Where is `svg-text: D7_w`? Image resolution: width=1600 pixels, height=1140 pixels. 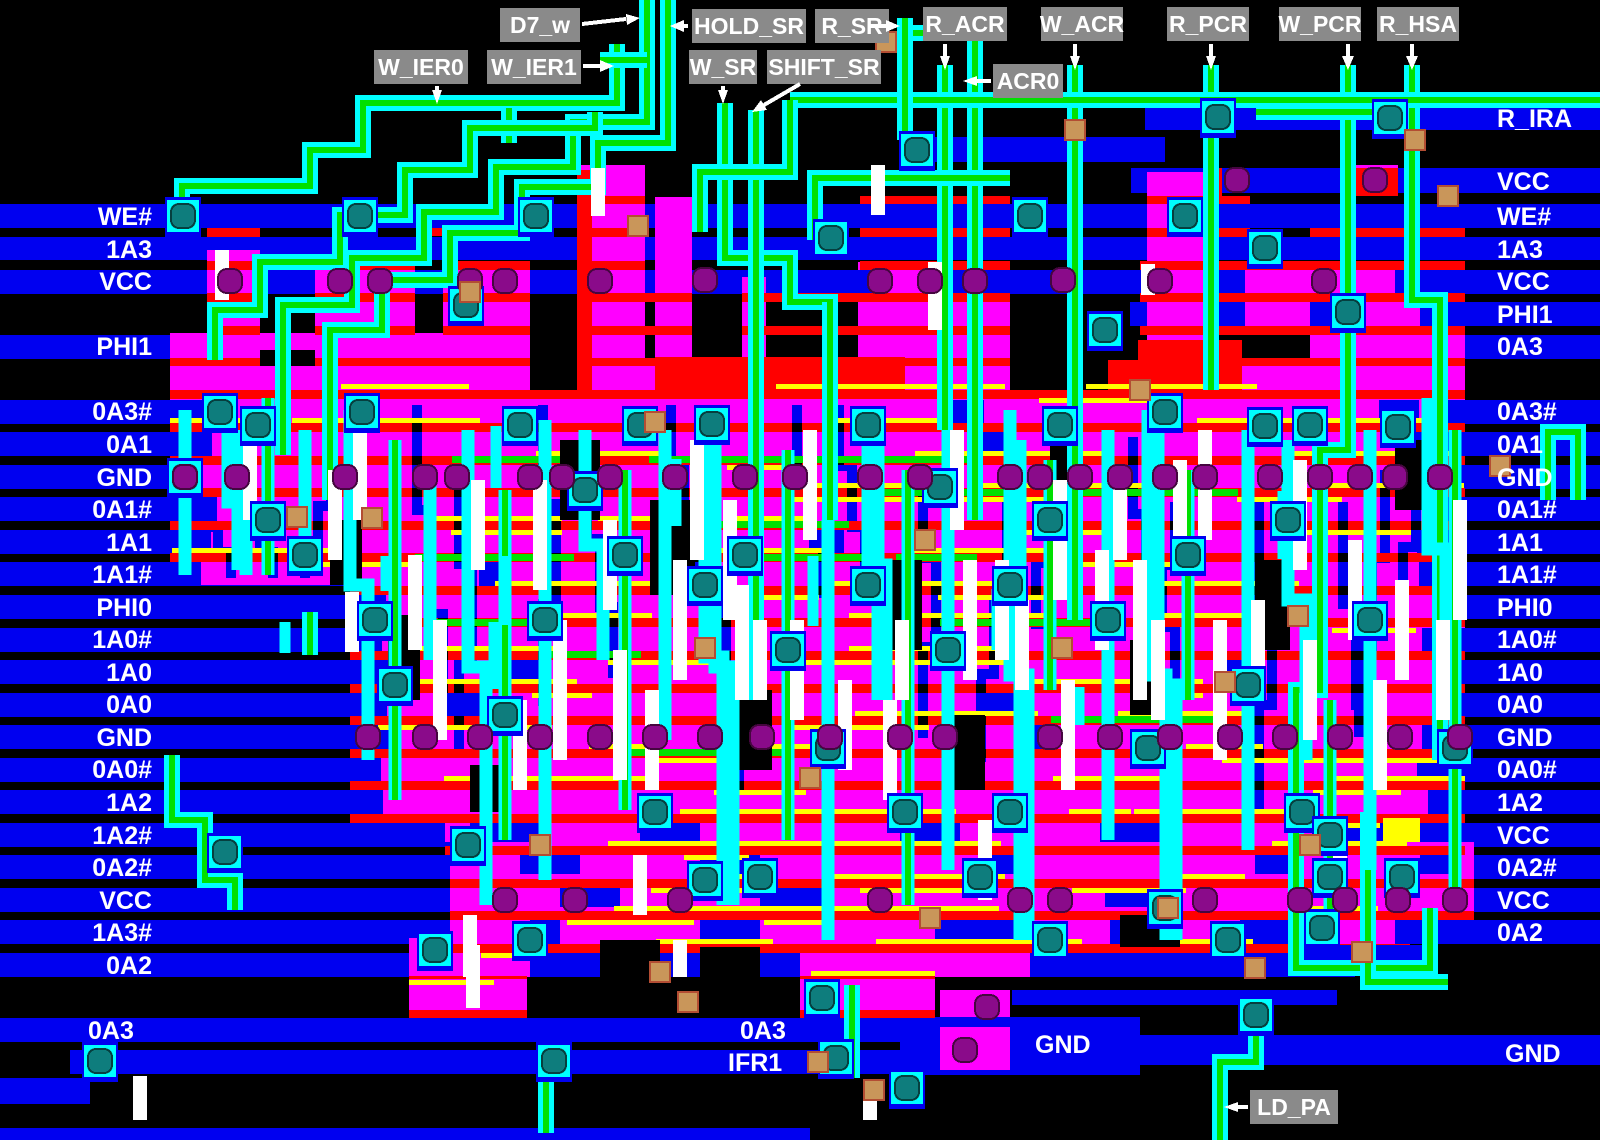
svg-text: D7_w is located at coordinates (540, 25).